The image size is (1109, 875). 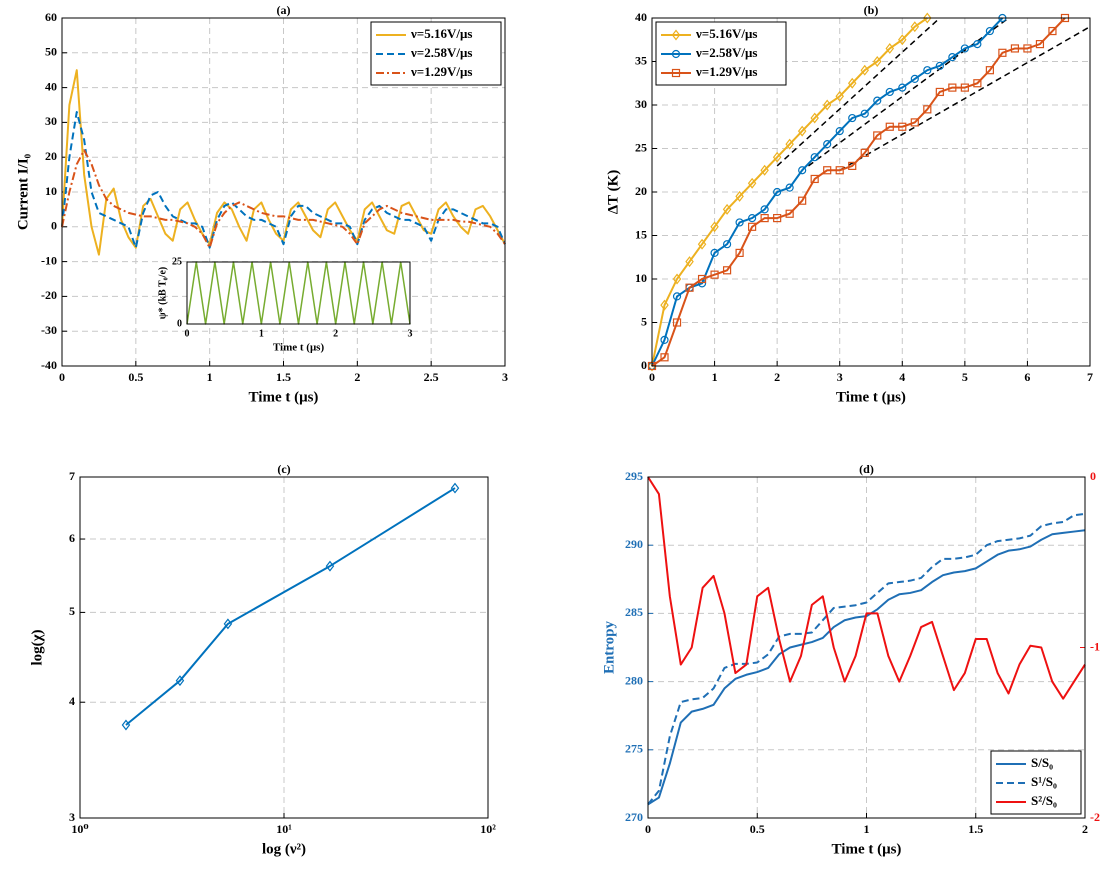 What do you see at coordinates (634, 680) in the screenshot?
I see `y-tick-label: 280` at bounding box center [634, 680].